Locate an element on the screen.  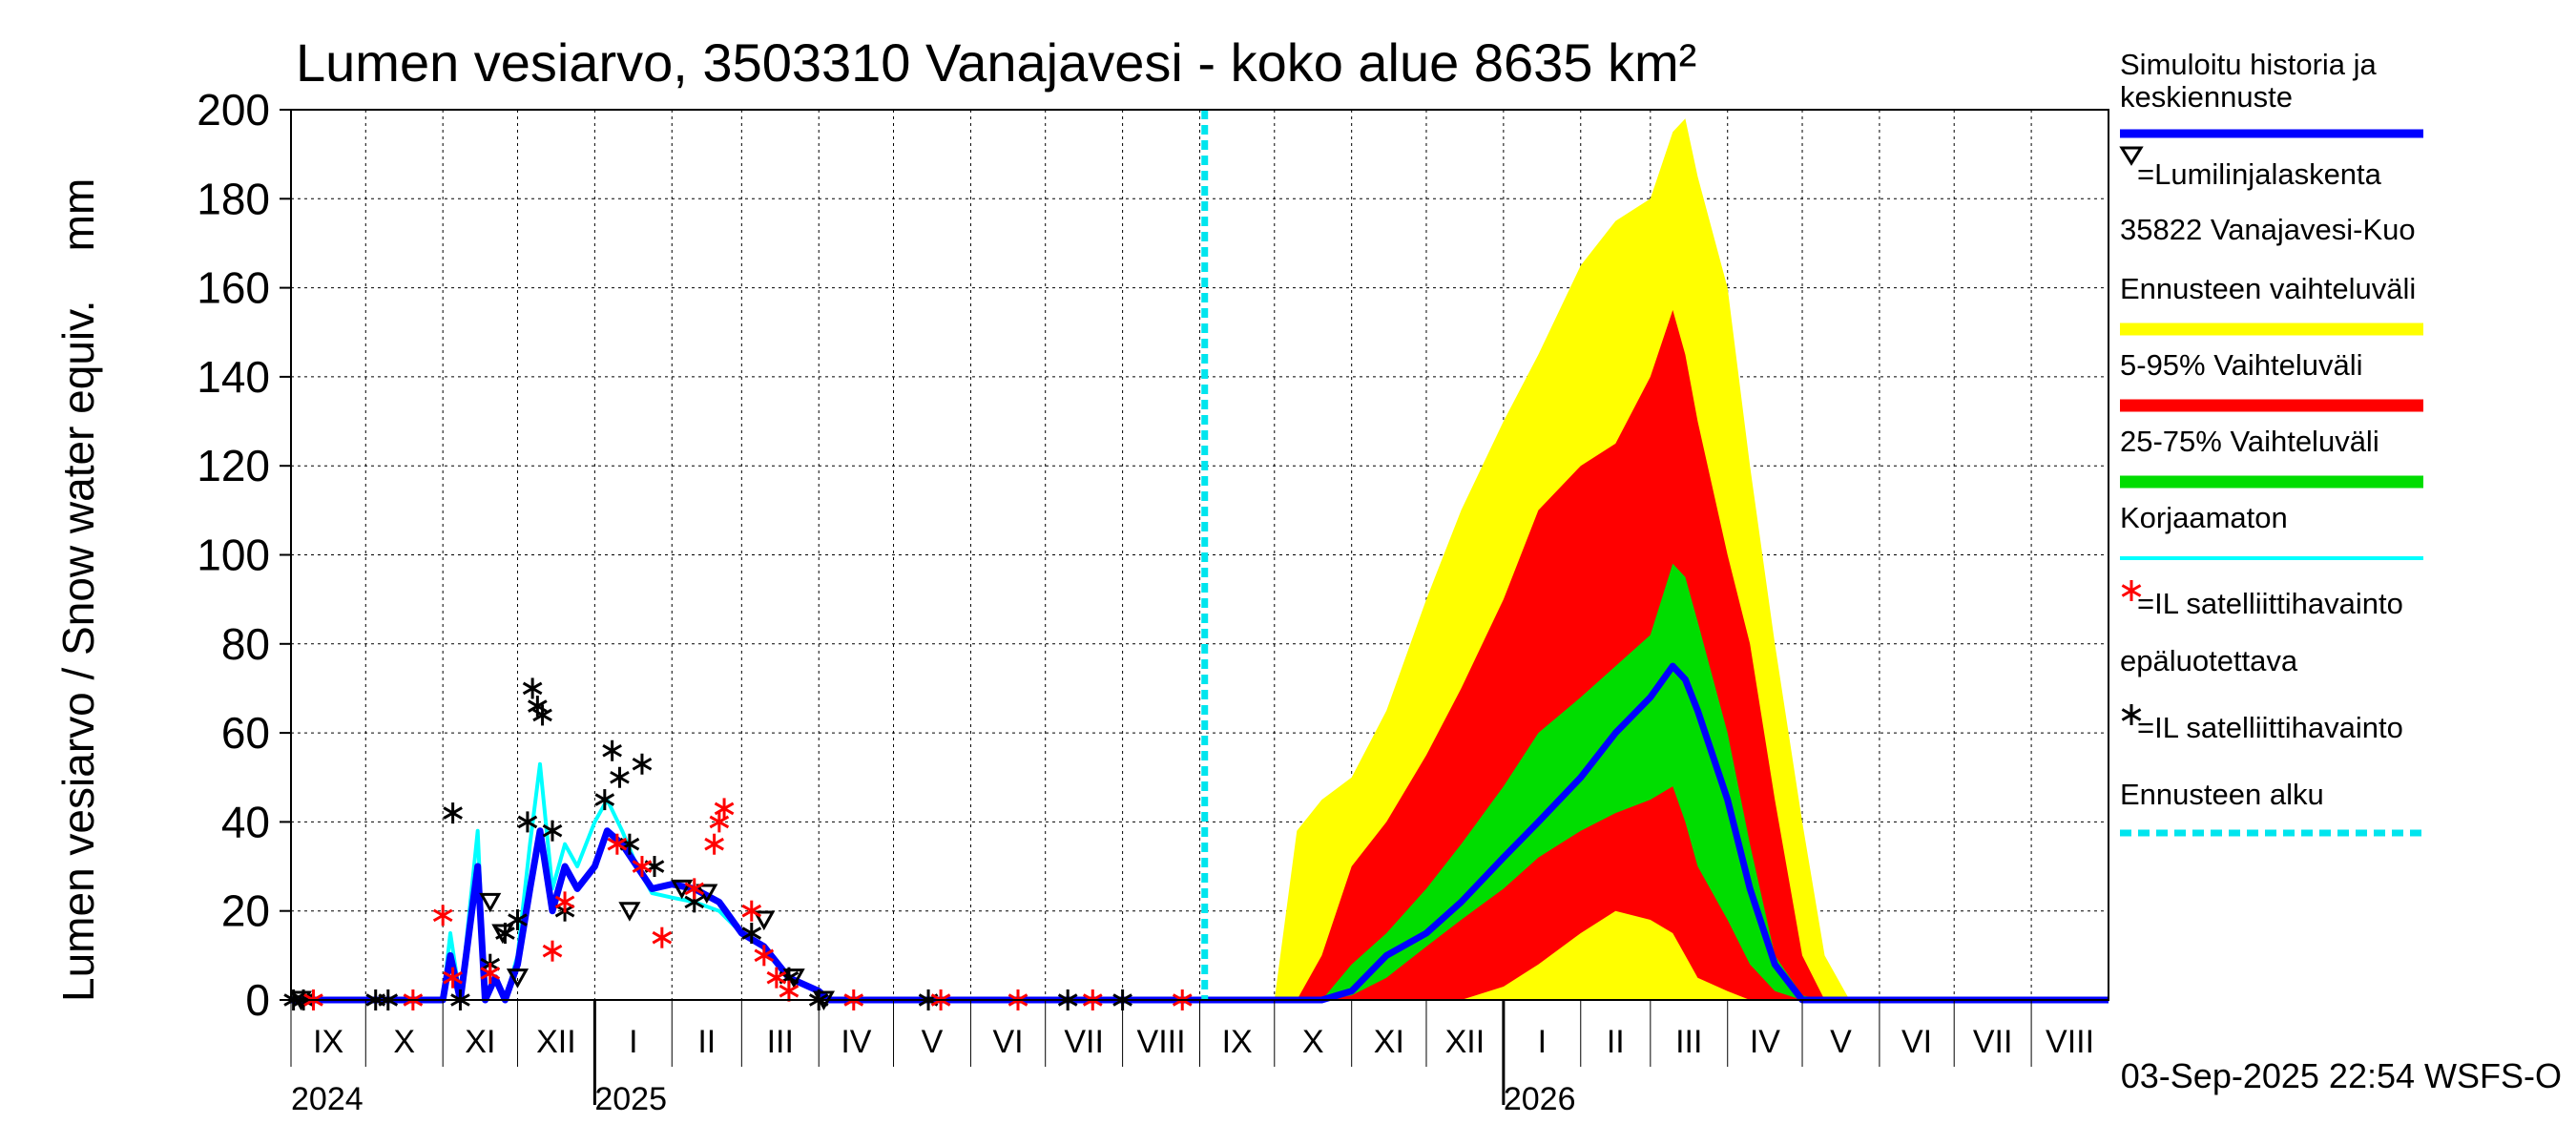
y-tick-label: 0 is located at coordinates (257, 1000).